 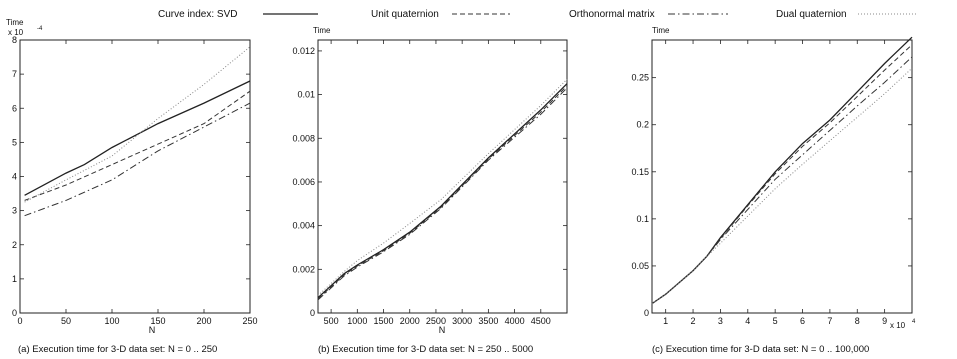 What do you see at coordinates (384, 321) in the screenshot?
I see `x-tick-label: 1500` at bounding box center [384, 321].